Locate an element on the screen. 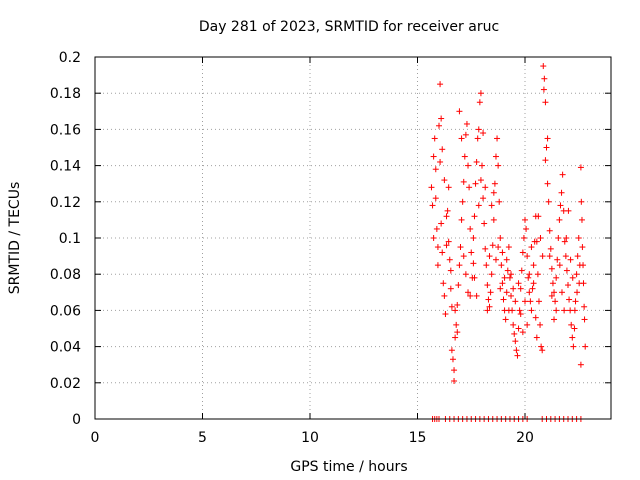 This screenshot has width=640, height=480. y-tick-label: 0.08 is located at coordinates (65, 275).